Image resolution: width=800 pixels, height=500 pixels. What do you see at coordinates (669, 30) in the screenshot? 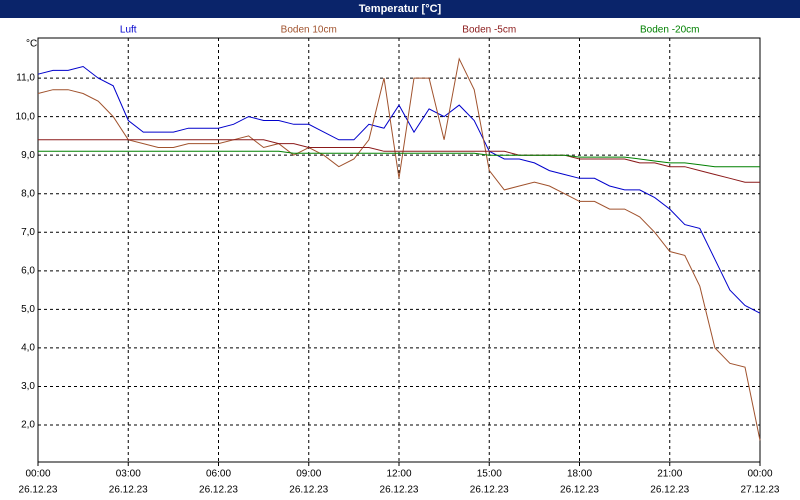
I see `legend-entry: Boden -20cm` at bounding box center [669, 30].